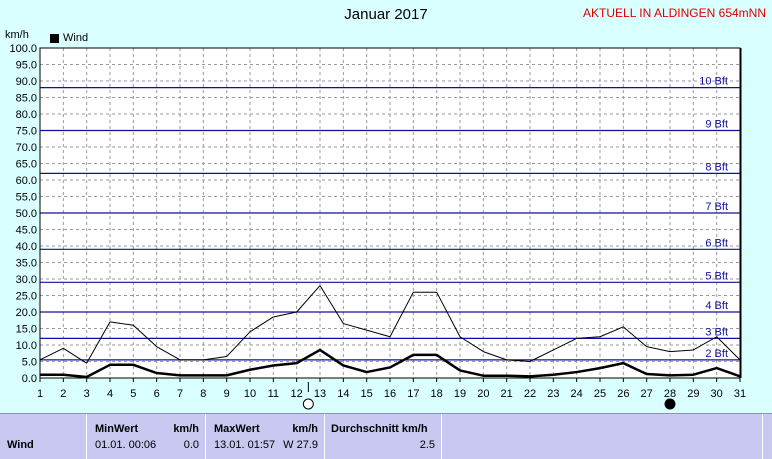 This screenshot has height=459, width=772. Describe the element at coordinates (427, 445) in the screenshot. I see `stats-avg-value: 2.5` at that location.